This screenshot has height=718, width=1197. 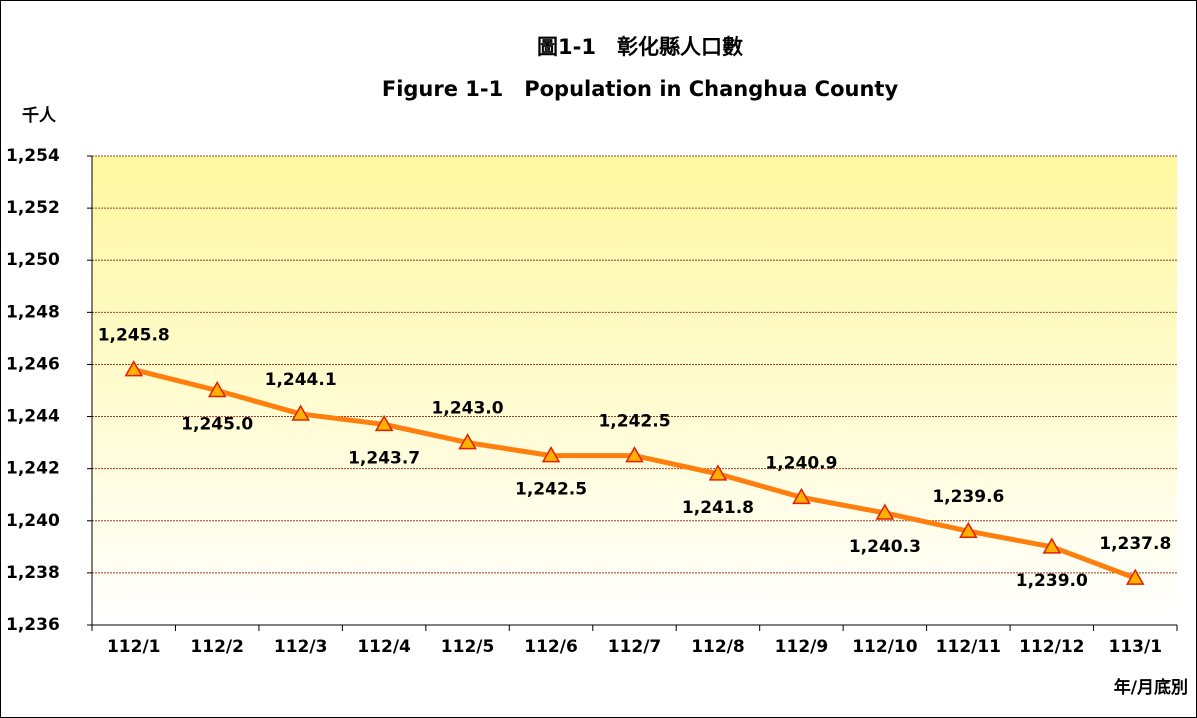 I want to click on x-tick-label: 112/10, so click(x=885, y=647).